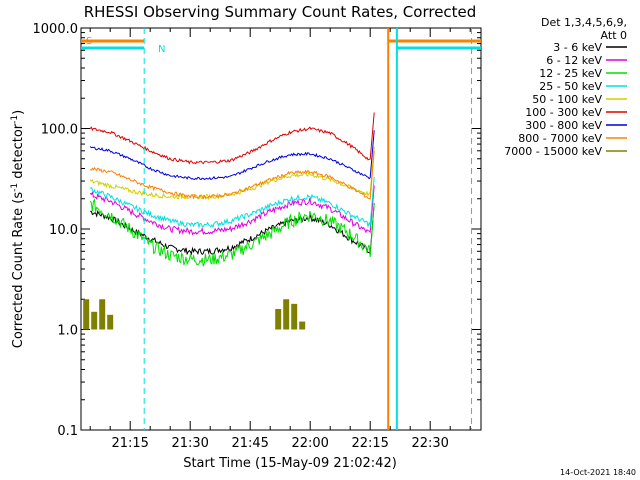  What do you see at coordinates (290, 463) in the screenshot?
I see `x-axis-label: Start Time (15-May-09 21:02:42)` at bounding box center [290, 463].